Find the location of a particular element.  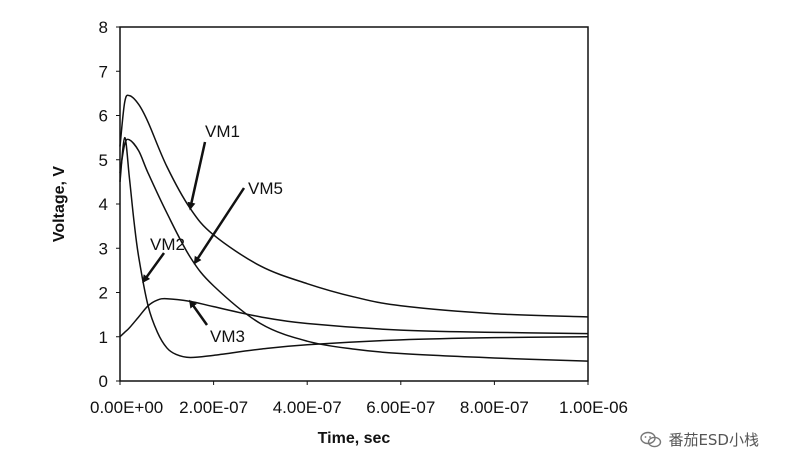

wechat-icon is located at coordinates (651, 439).